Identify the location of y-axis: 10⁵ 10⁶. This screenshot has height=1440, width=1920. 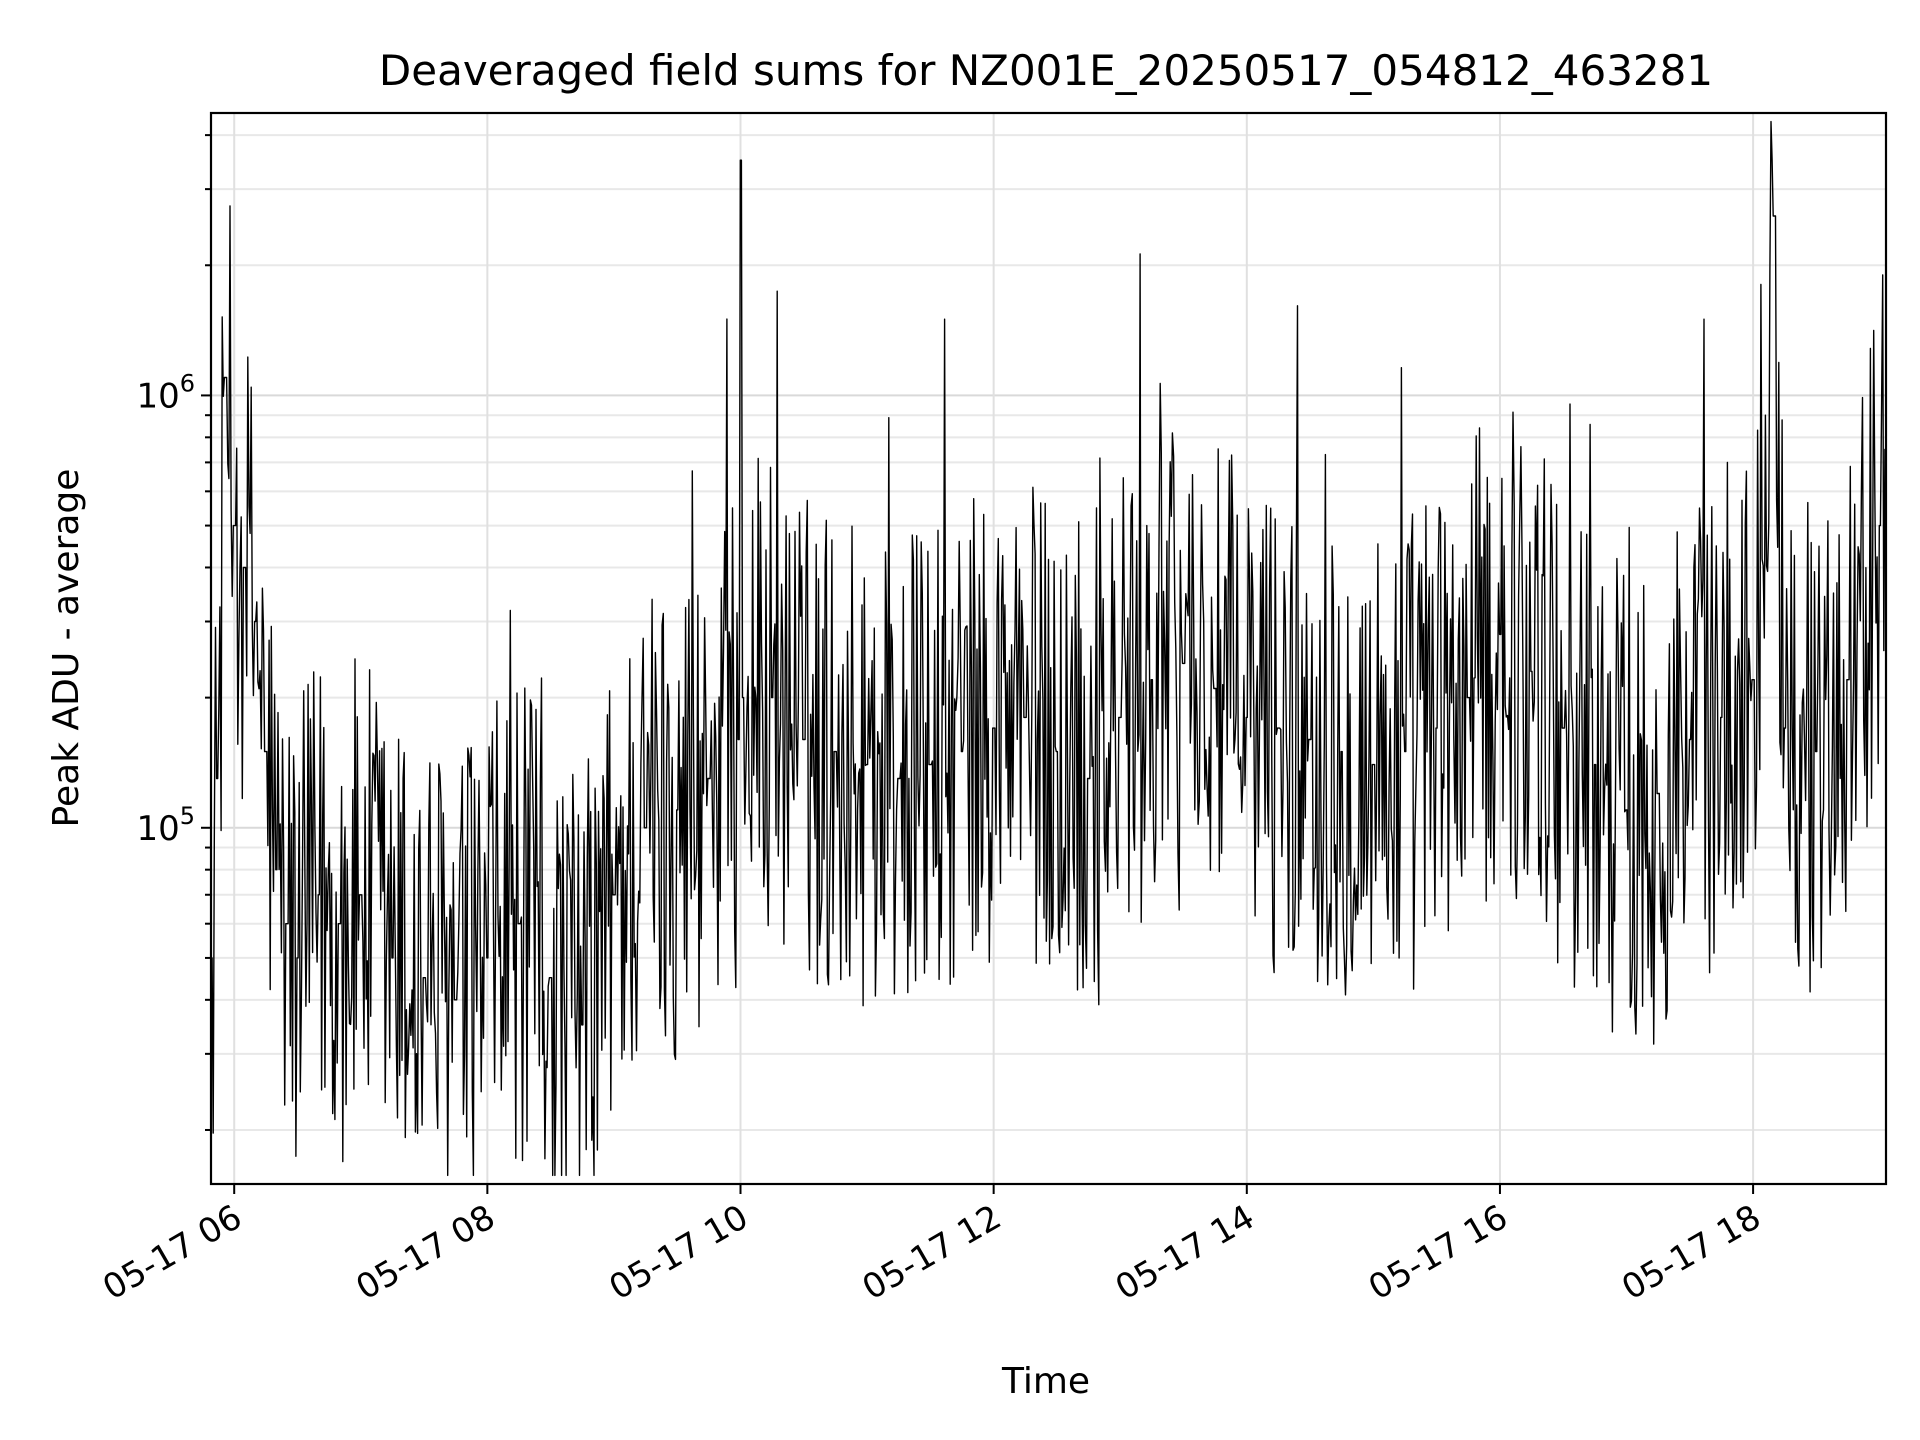
(173, 632).